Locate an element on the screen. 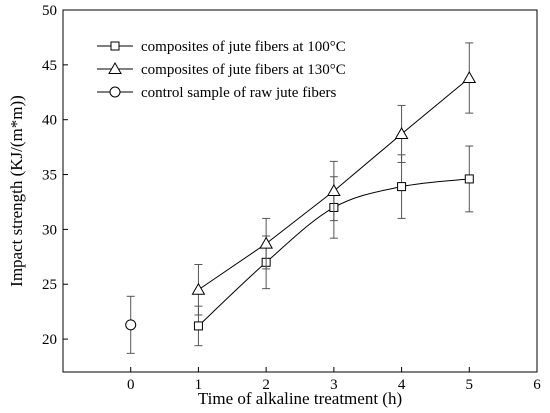 This screenshot has width=550, height=413. series-circle is located at coordinates (131, 324).